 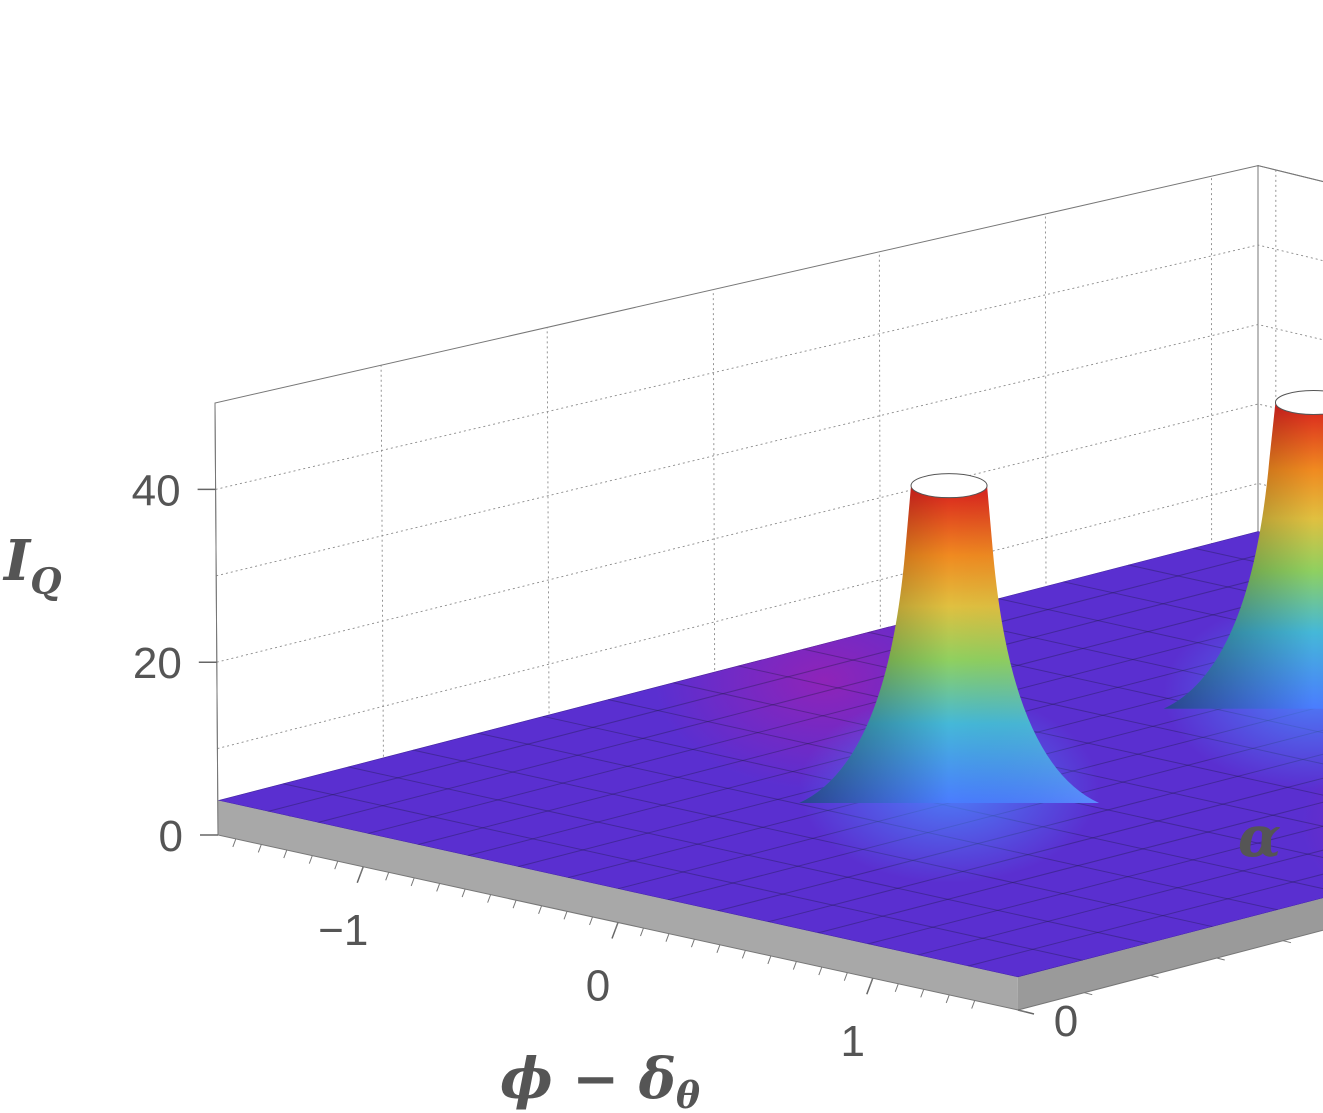 What do you see at coordinates (1170, 970) in the screenshot?
I see `right-edge` at bounding box center [1170, 970].